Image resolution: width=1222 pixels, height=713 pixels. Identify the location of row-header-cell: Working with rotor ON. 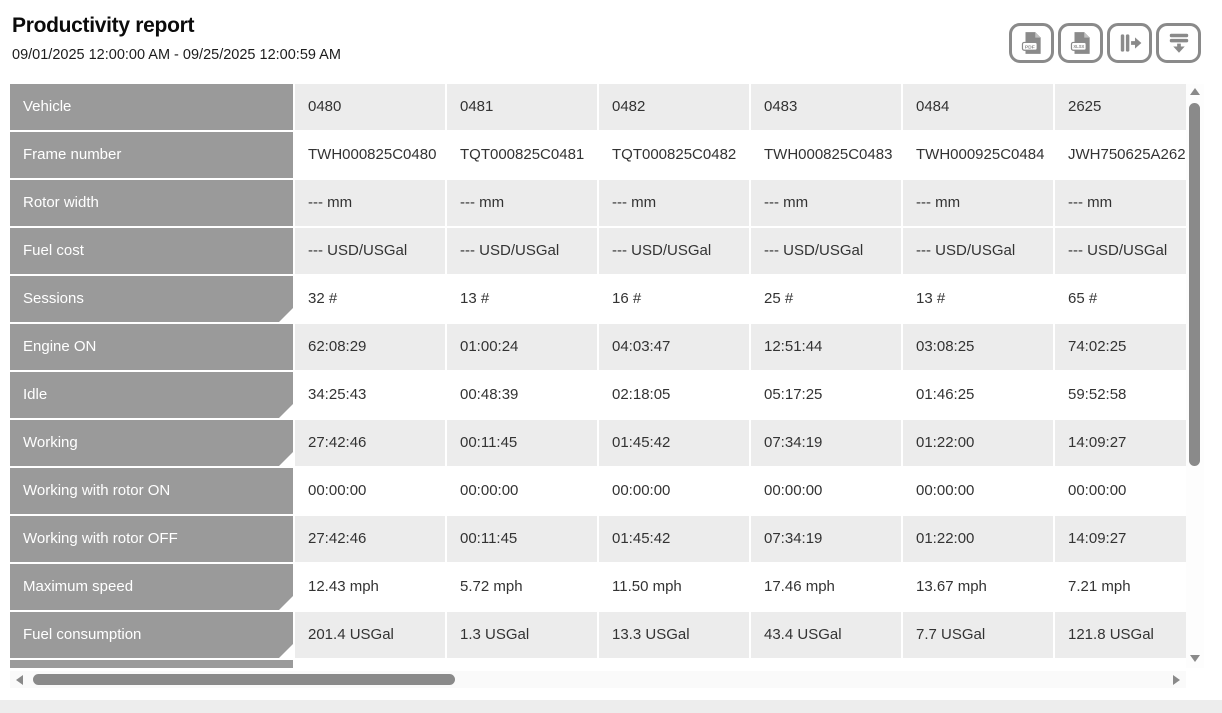
(151, 491).